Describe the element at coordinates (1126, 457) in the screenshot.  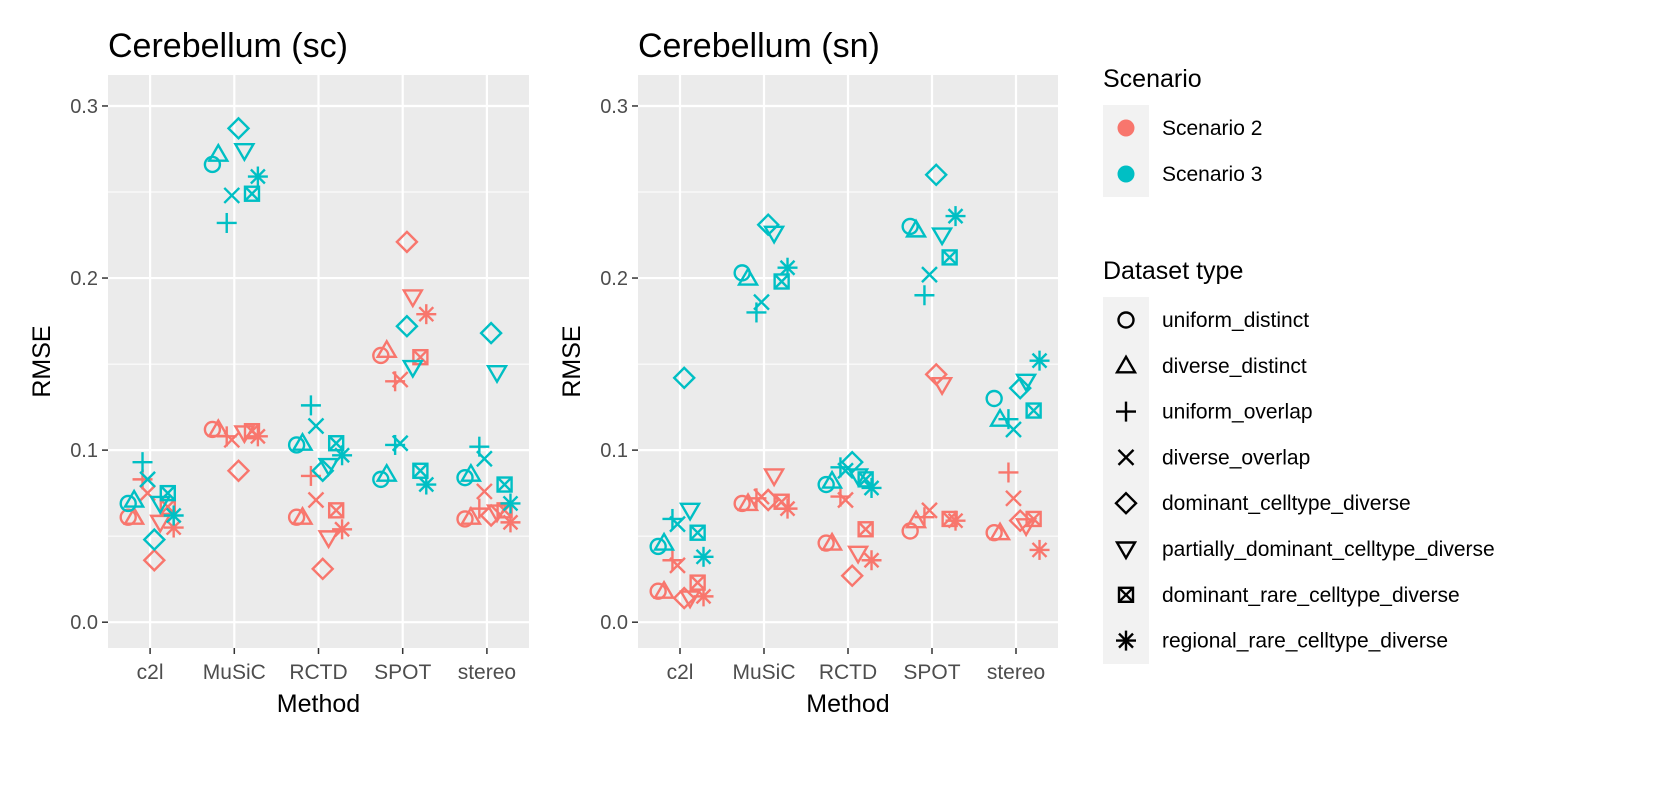
I see `legend-key-cross-icon` at that location.